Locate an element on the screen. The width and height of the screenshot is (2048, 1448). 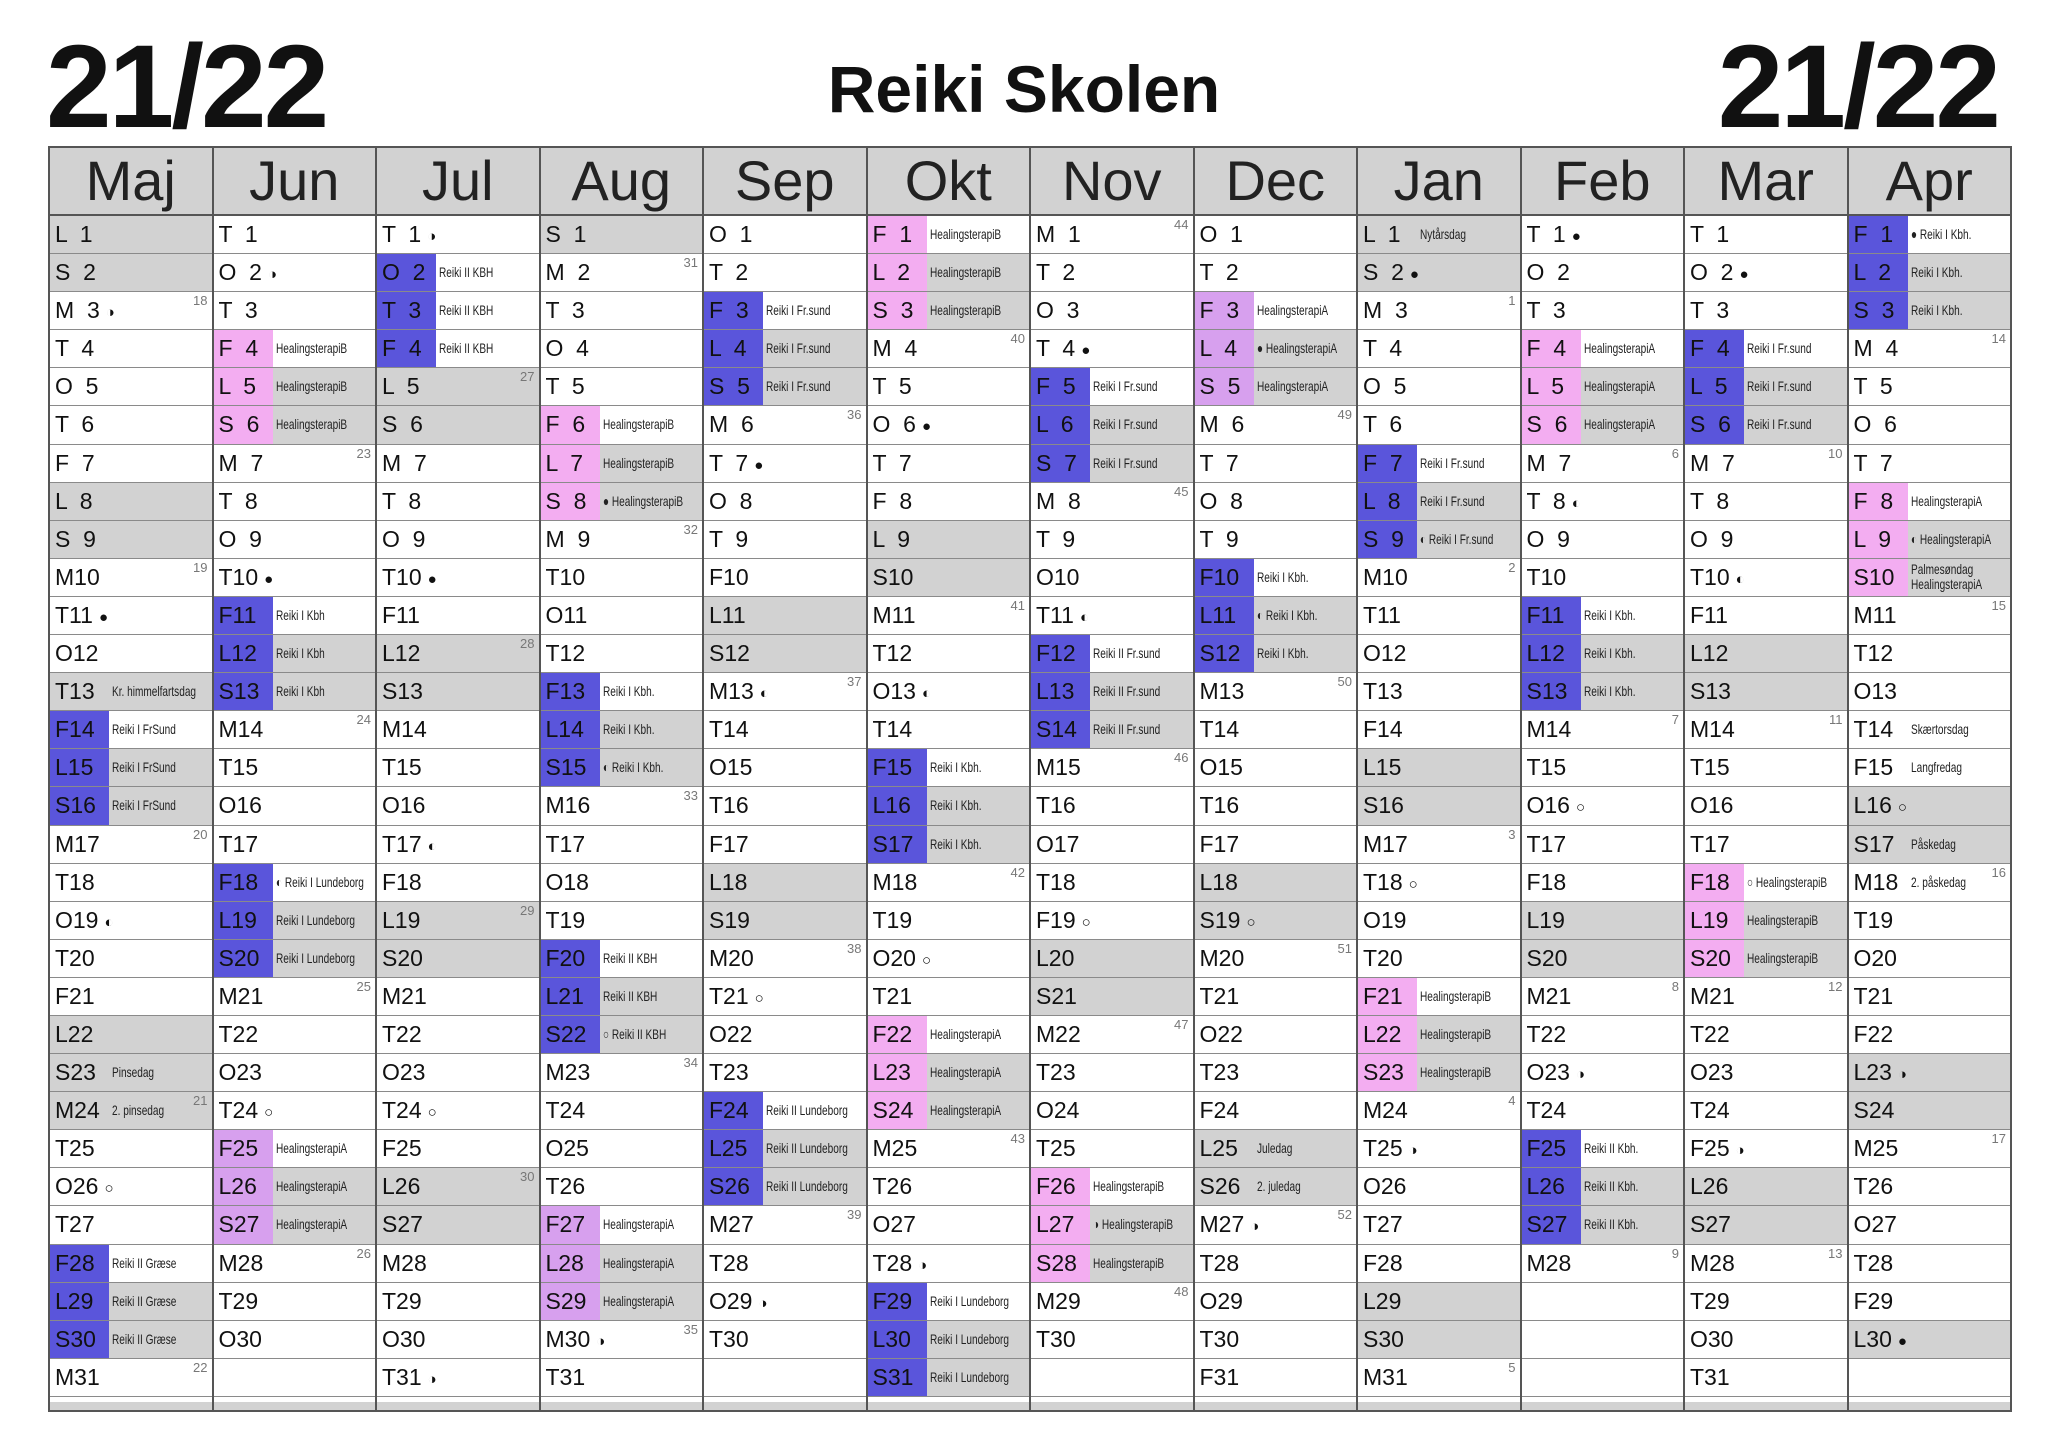
day-label: S30 is located at coordinates (75, 1338).